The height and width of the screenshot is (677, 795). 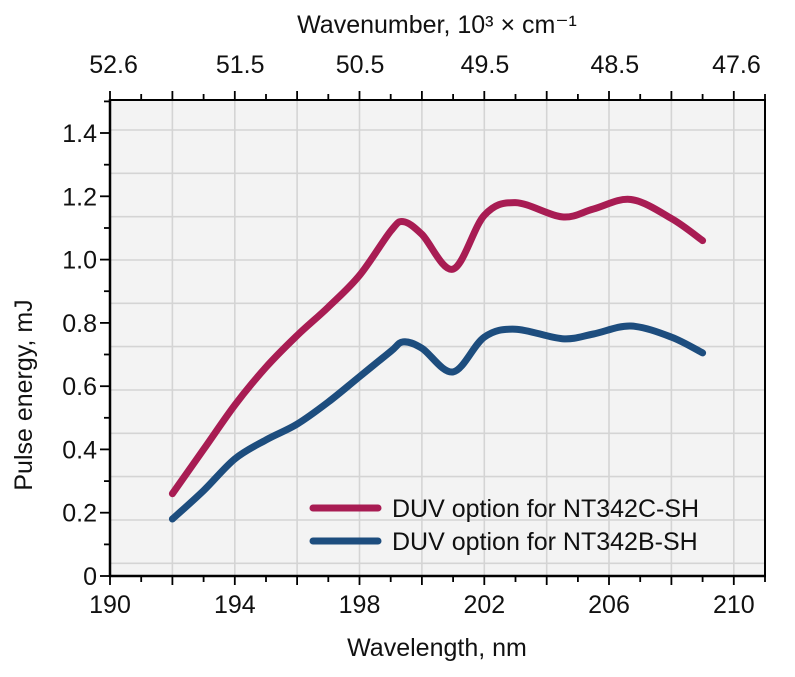 What do you see at coordinates (609, 605) in the screenshot?
I see `x-tick-label: 206` at bounding box center [609, 605].